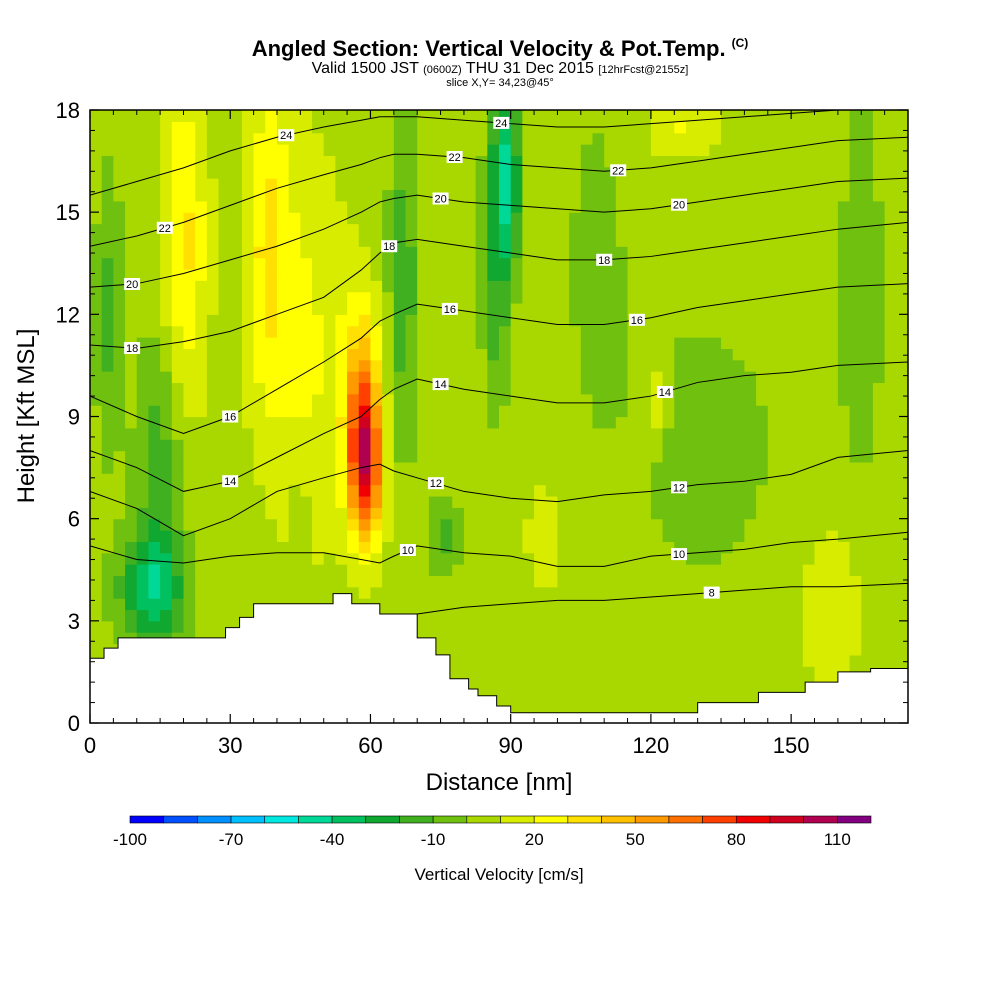 The height and width of the screenshot is (1000, 1000). Describe the element at coordinates (719, 819) in the screenshot. I see `colorbar-swatch` at that location.